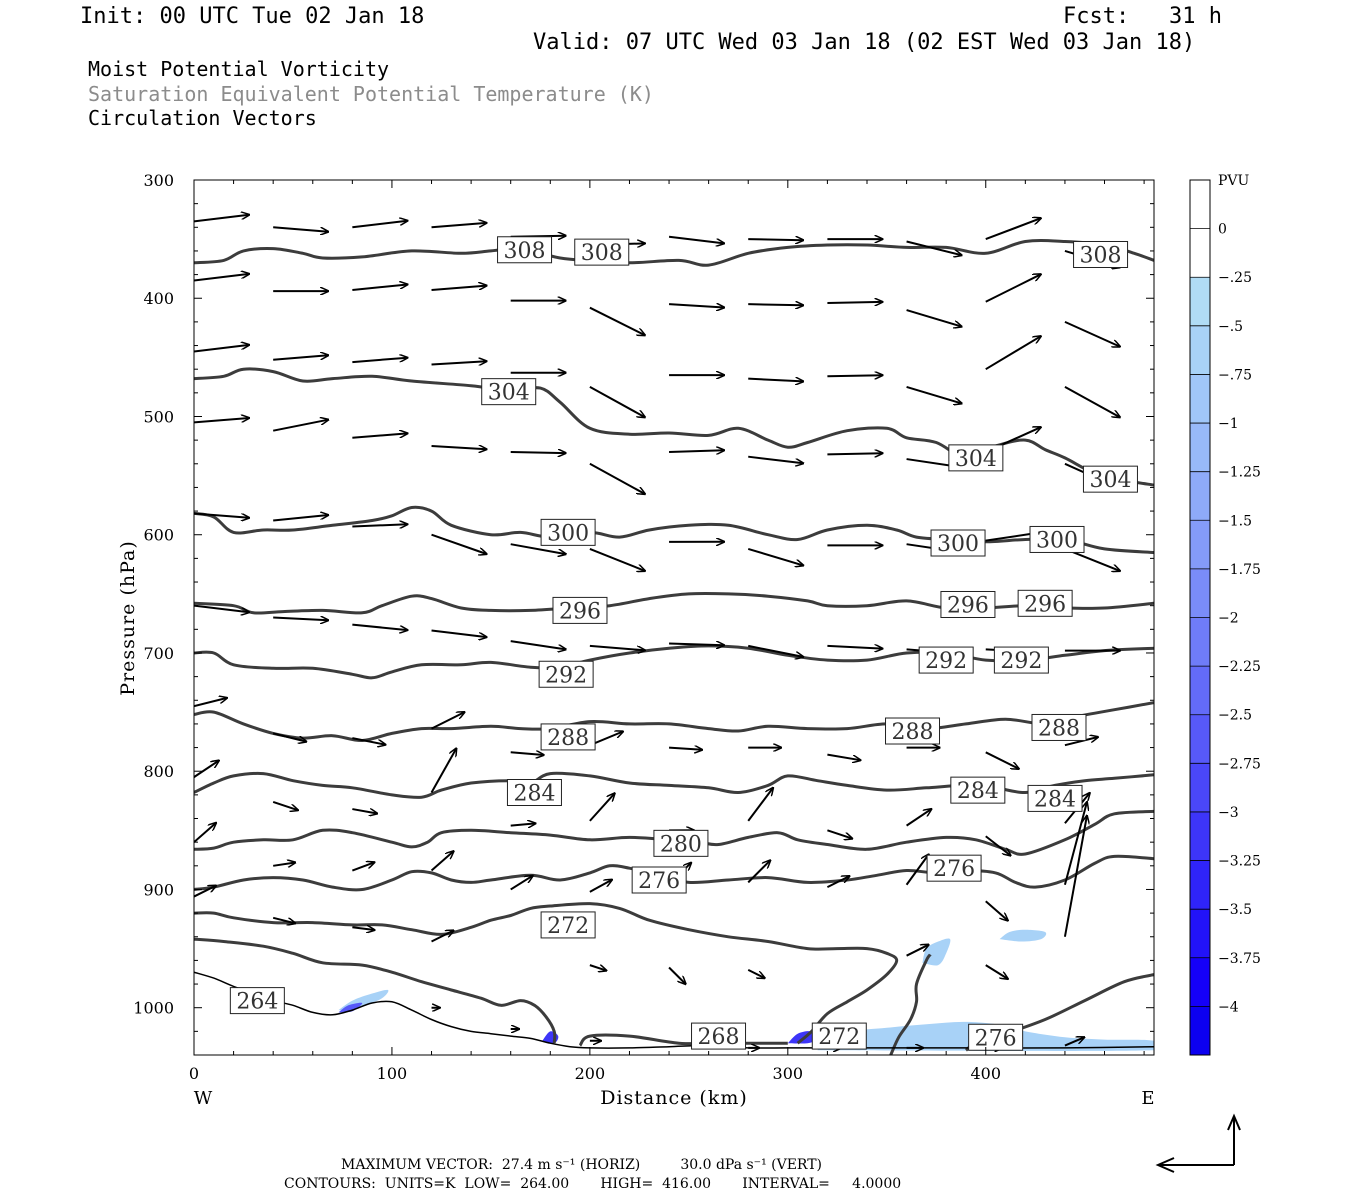 The height and width of the screenshot is (1200, 1350). What do you see at coordinates (1235, 278) in the screenshot?
I see `colorbar-label: −.25` at bounding box center [1235, 278].